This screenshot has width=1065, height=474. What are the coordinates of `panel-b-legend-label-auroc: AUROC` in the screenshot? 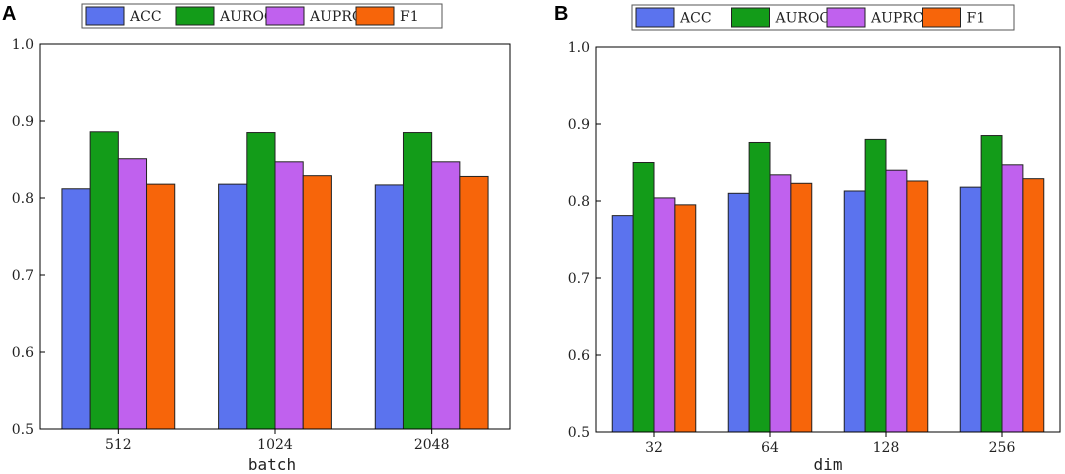 It's located at (803, 19).